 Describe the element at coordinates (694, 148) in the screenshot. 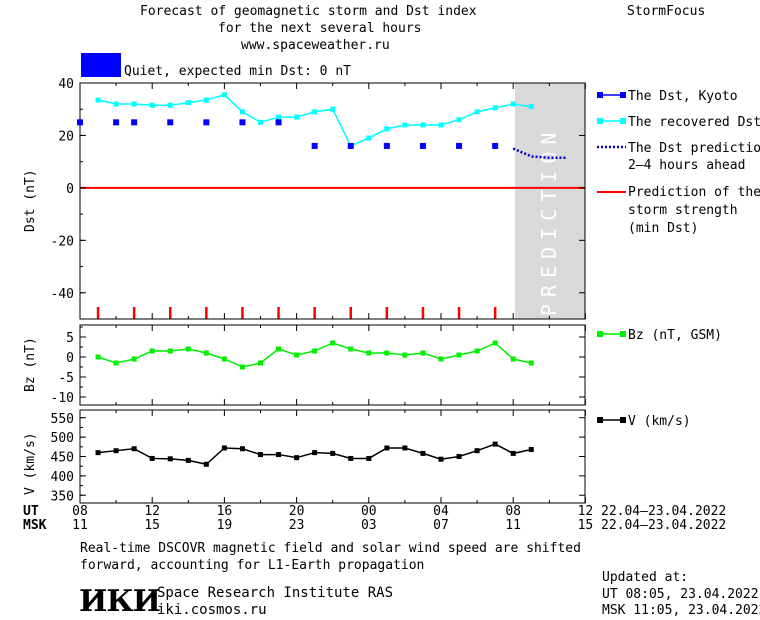

I see `legend-prediction-line1: The Dst prediction` at that location.